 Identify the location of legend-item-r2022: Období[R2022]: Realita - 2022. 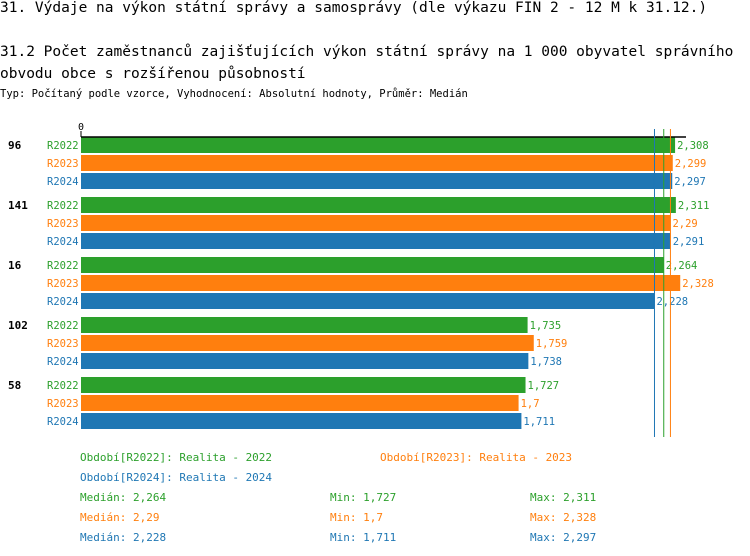
(176, 457).